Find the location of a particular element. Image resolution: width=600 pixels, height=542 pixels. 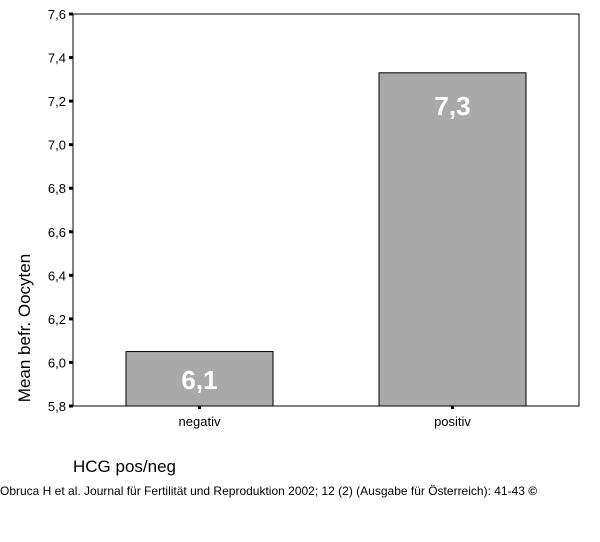

x-tick-label: negativ is located at coordinates (200, 421).